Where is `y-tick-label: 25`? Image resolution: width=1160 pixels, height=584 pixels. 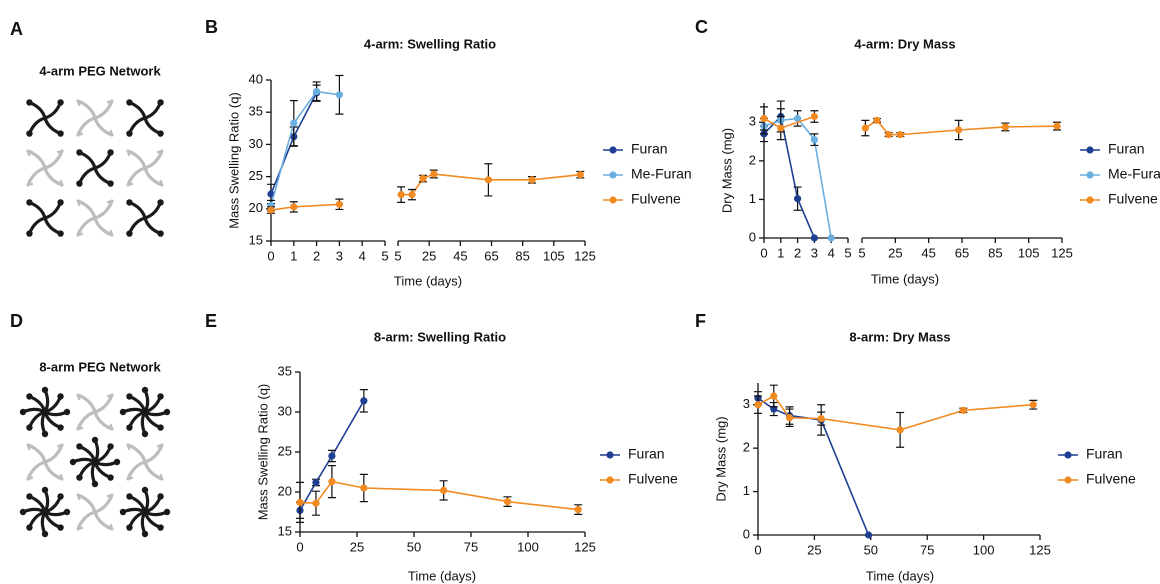
y-tick-label: 25 is located at coordinates (285, 450).